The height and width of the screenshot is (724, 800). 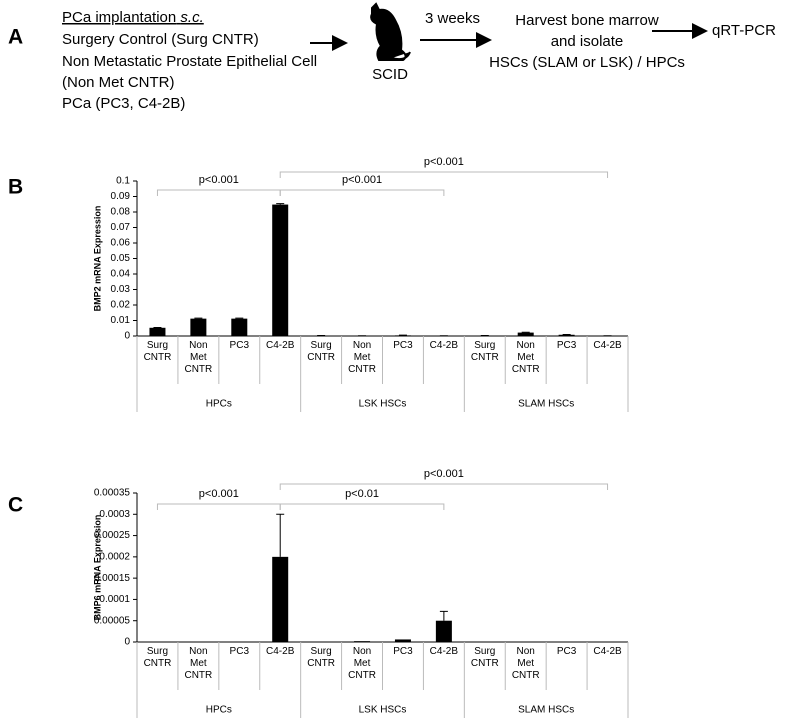 What do you see at coordinates (744, 30) in the screenshot?
I see `readout: qRT-PCR` at bounding box center [744, 30].